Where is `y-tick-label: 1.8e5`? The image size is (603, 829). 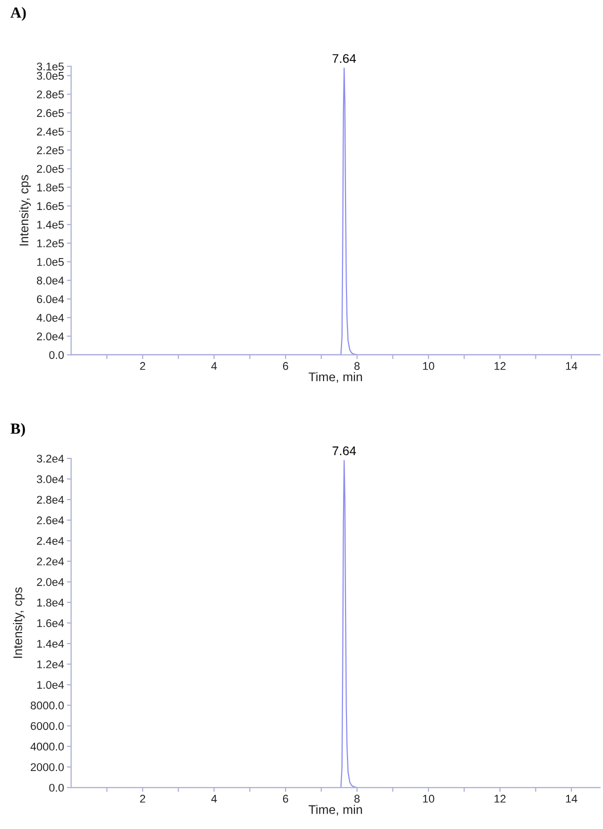 y-tick-label: 1.8e5 is located at coordinates (50, 188).